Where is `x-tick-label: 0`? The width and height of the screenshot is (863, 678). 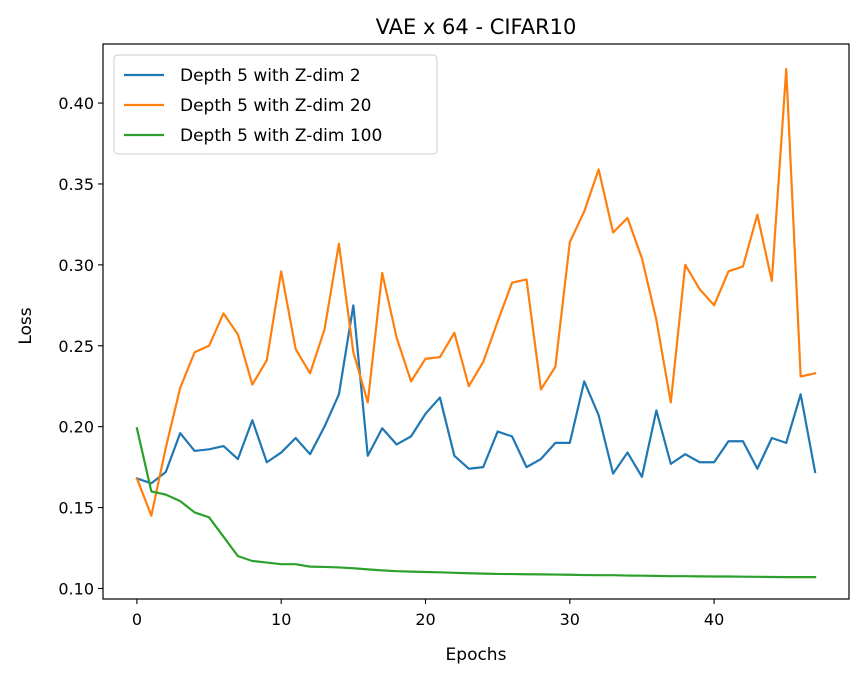 x-tick-label: 0 is located at coordinates (137, 619).